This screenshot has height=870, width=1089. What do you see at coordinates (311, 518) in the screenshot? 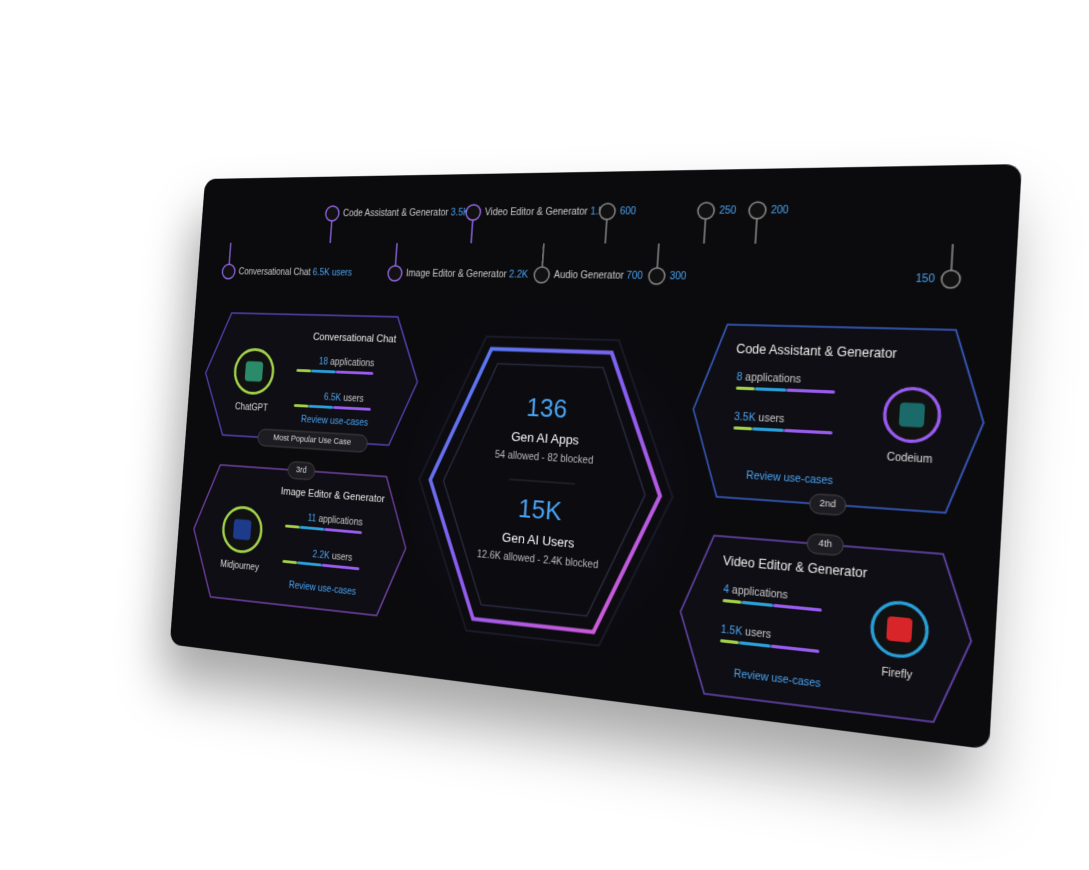
I see `stat-count: 11` at bounding box center [311, 518].